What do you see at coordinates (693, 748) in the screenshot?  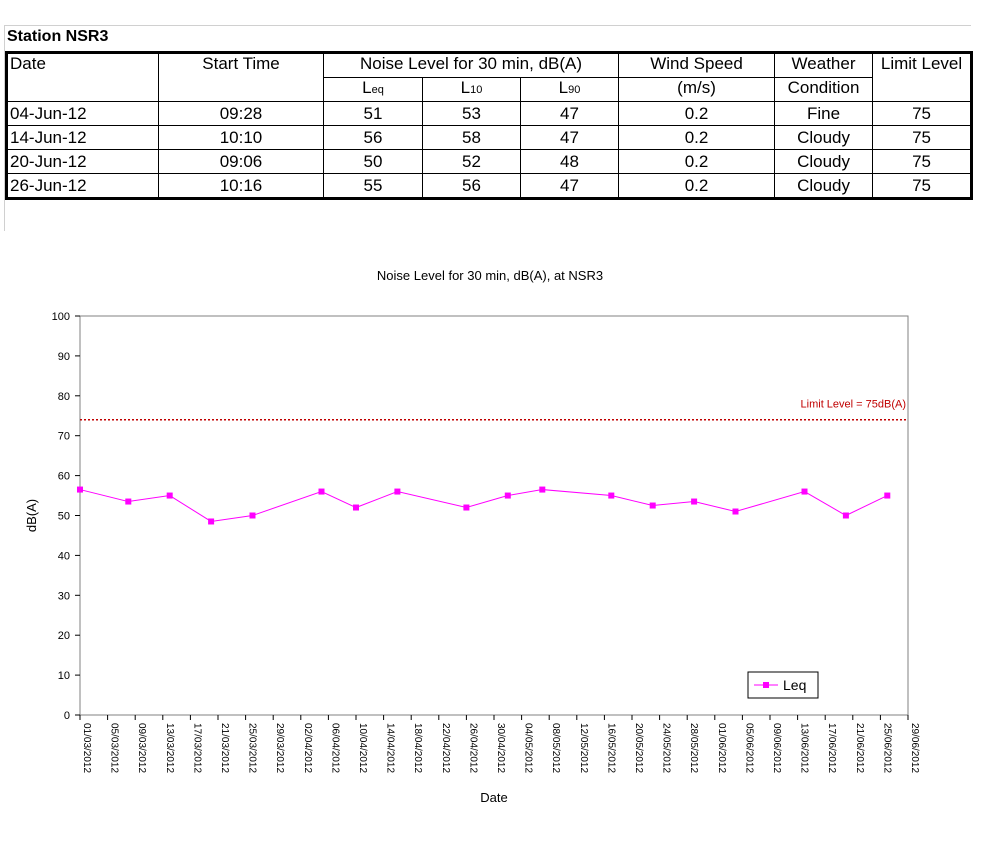 I see `x-tick-label: 28/05/2012` at bounding box center [693, 748].